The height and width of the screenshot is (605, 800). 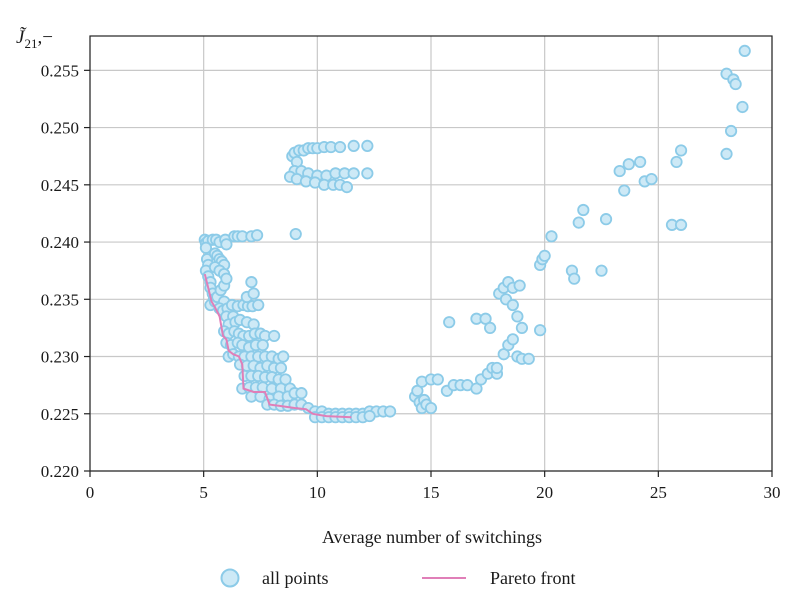 What do you see at coordinates (90, 492) in the screenshot?
I see `x-tick-label: 0` at bounding box center [90, 492].